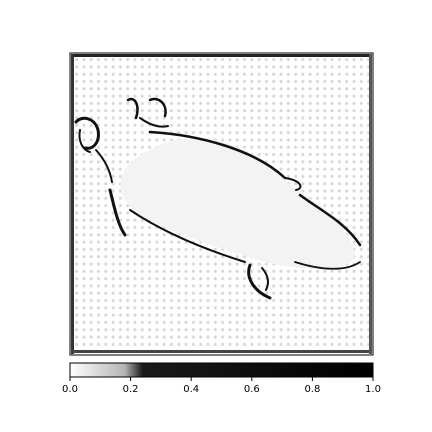  Describe the element at coordinates (221, 55) in the screenshot. I see `top-edge-artifact` at that location.